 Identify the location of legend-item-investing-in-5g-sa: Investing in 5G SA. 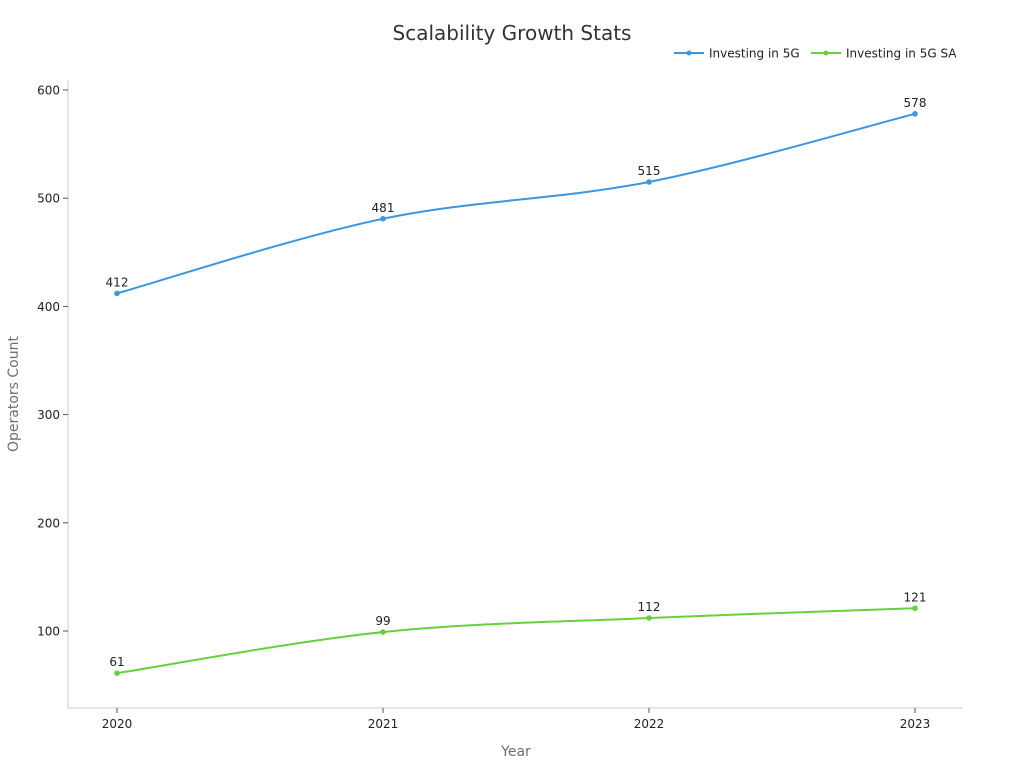
(884, 54).